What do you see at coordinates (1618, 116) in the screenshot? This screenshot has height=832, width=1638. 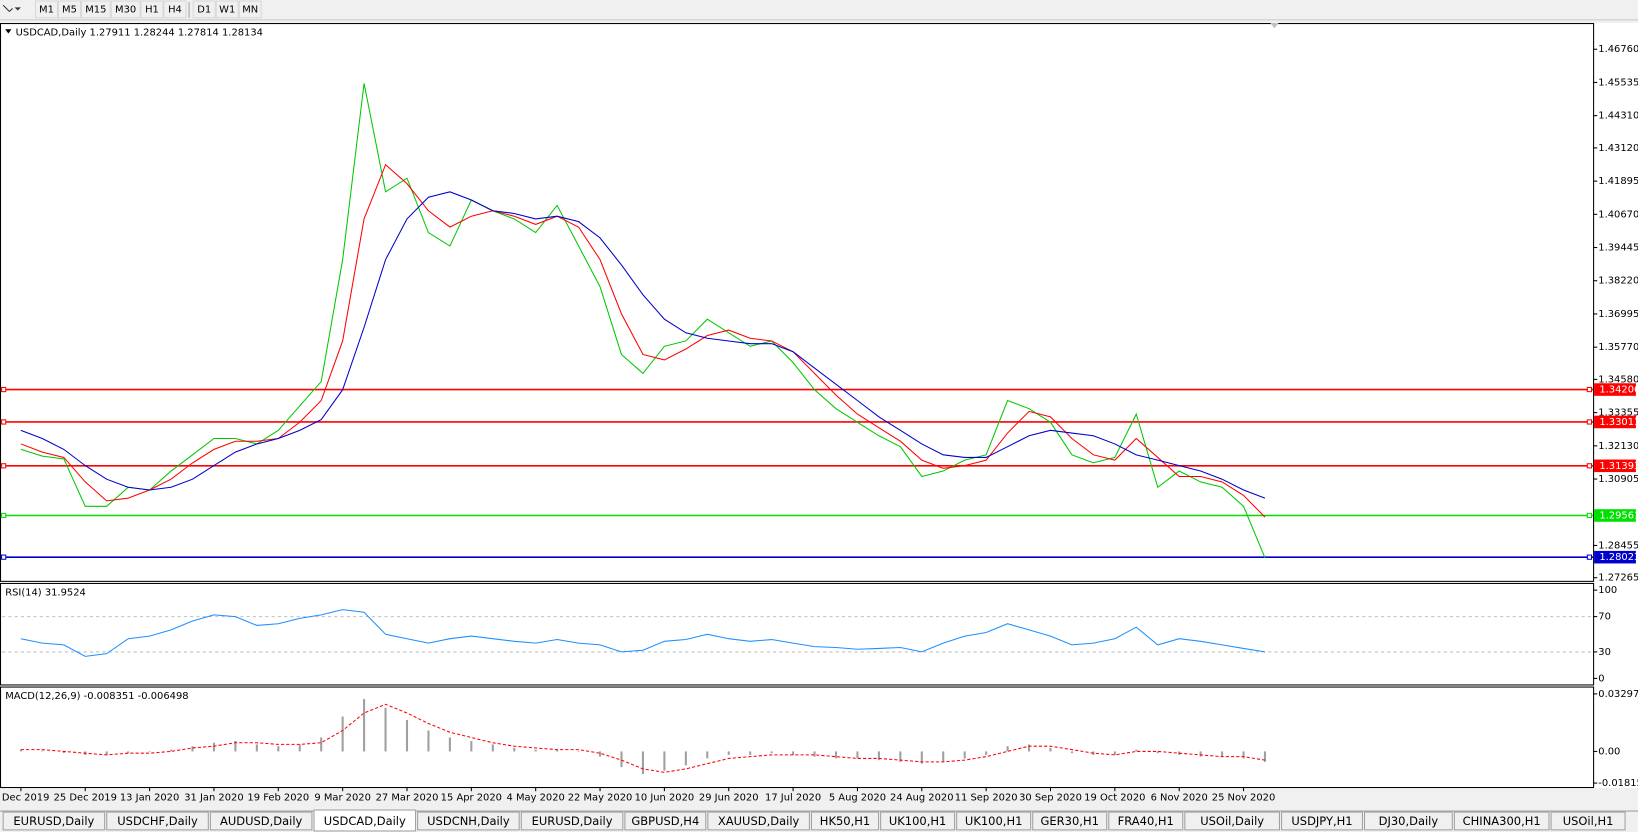 I see `y-tick-label: 1.44310` at bounding box center [1618, 116].